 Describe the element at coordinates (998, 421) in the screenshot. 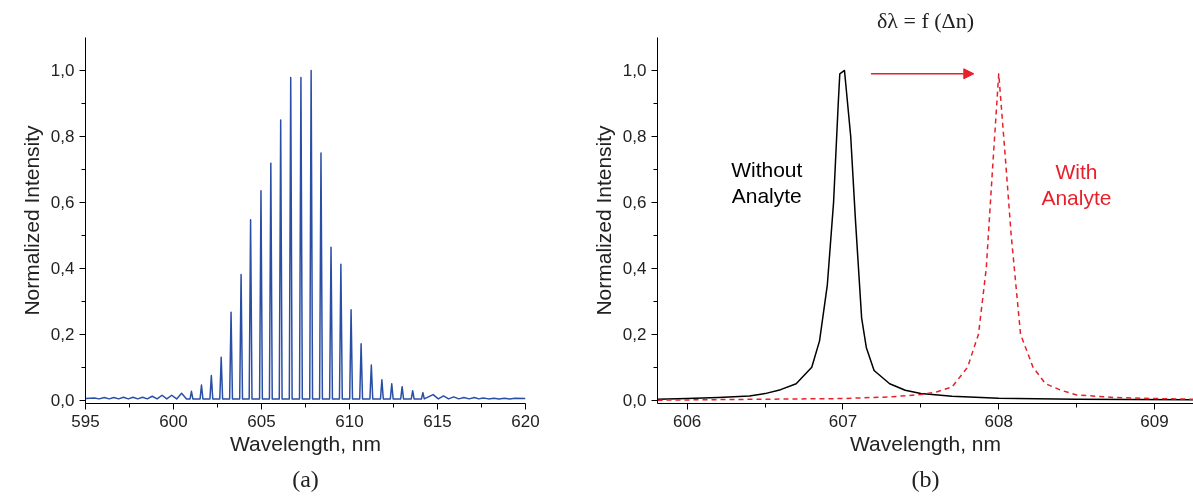

I see `x-tick-label: 608` at that location.